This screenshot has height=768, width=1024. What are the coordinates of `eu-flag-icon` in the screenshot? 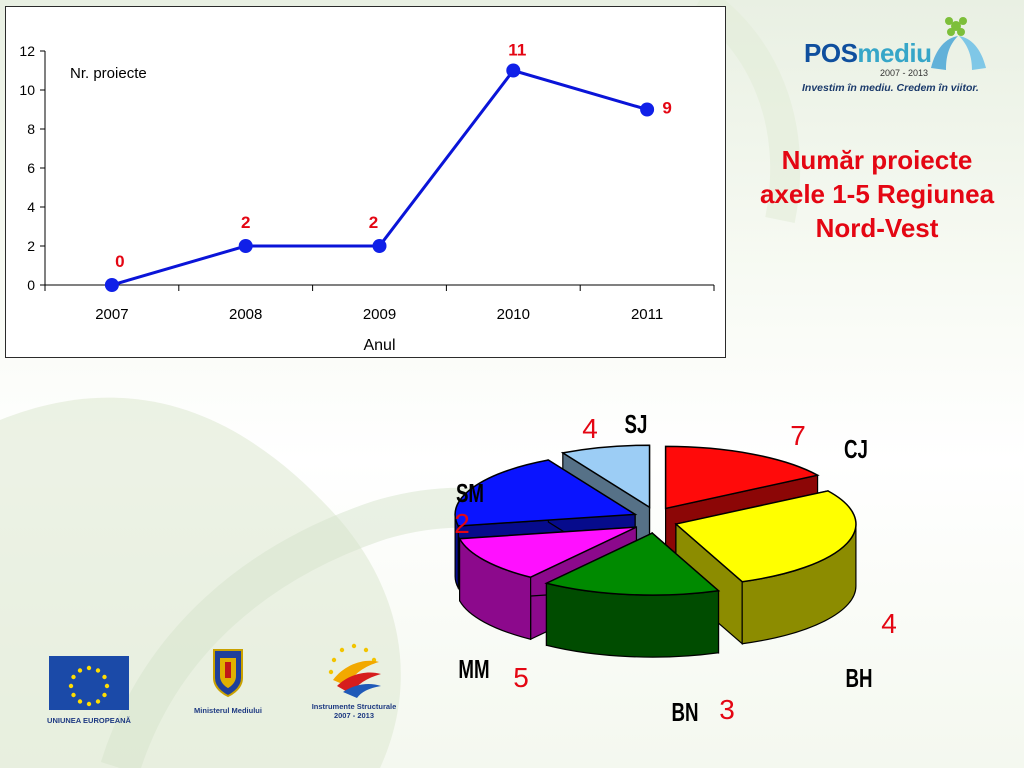 It's located at (89, 683).